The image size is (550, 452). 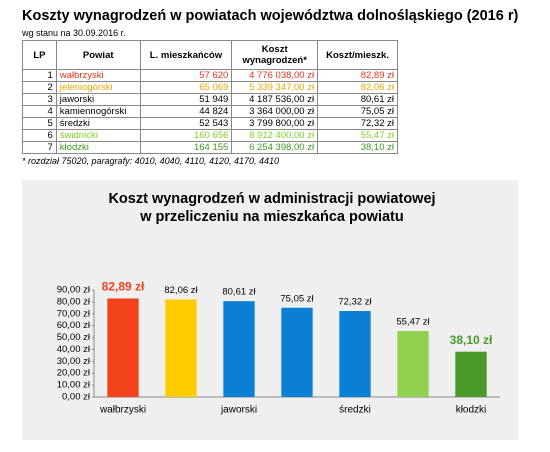 I want to click on value-label: 38,10 zł, so click(x=471, y=340).